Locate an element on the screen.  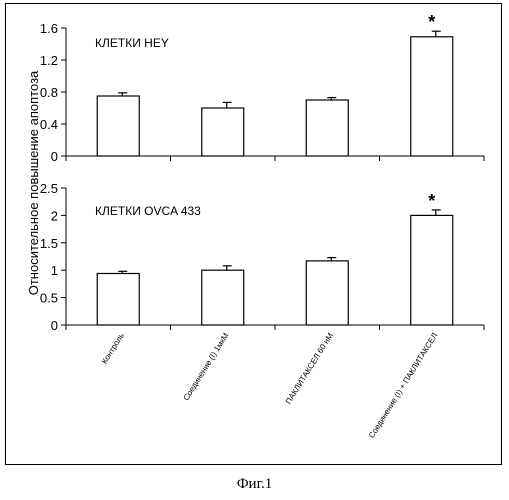
x-tick-label: Контроль is located at coordinates (113, 348).